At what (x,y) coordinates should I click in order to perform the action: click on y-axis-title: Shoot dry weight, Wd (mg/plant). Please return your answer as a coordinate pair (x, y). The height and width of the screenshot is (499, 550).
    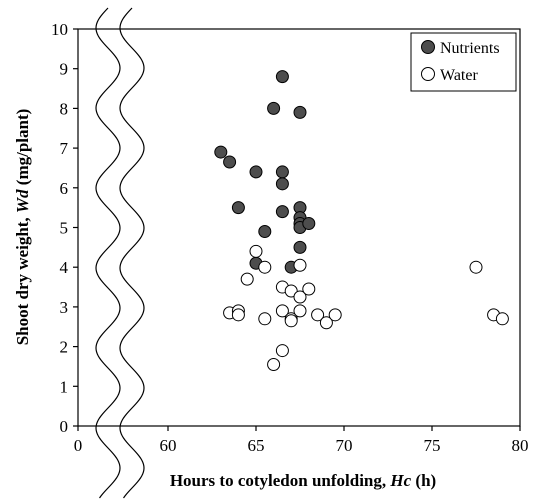
    Looking at the image, I should click on (22, 227).